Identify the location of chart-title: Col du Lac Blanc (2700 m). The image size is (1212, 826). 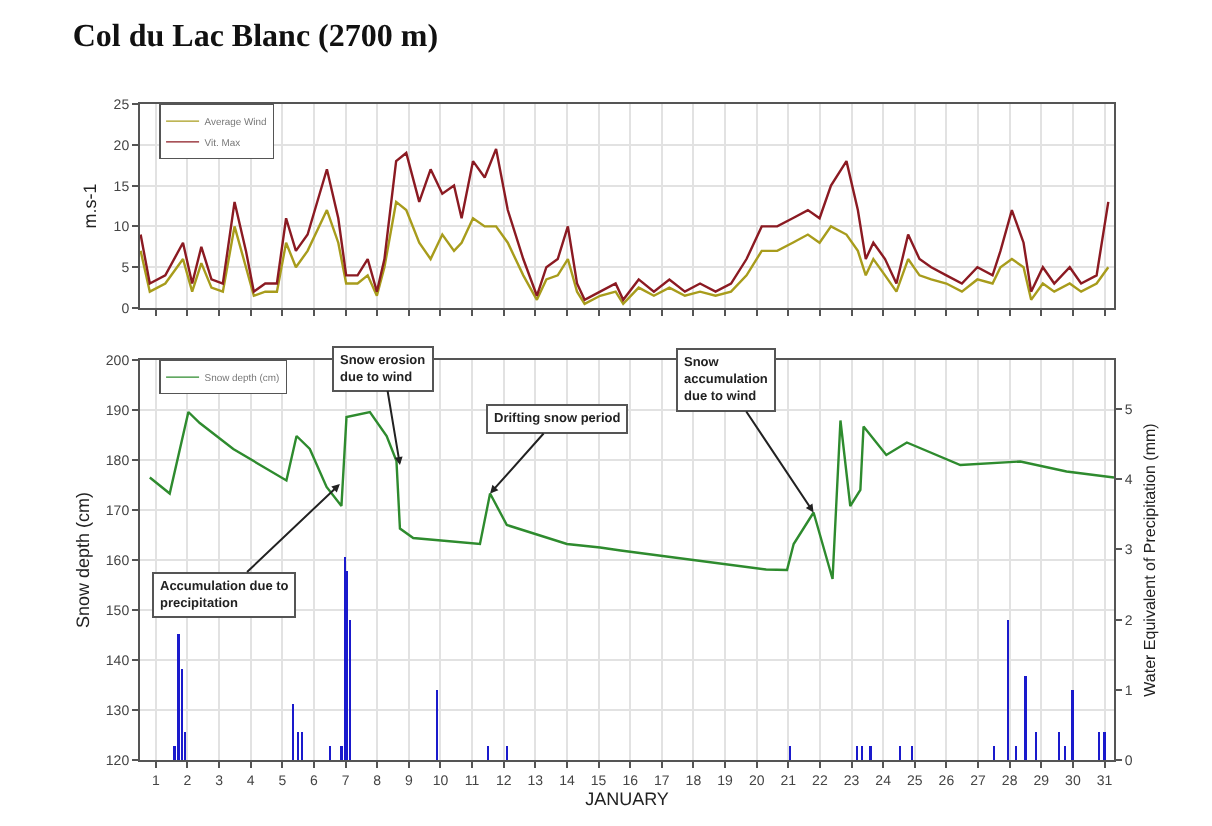
(255, 37).